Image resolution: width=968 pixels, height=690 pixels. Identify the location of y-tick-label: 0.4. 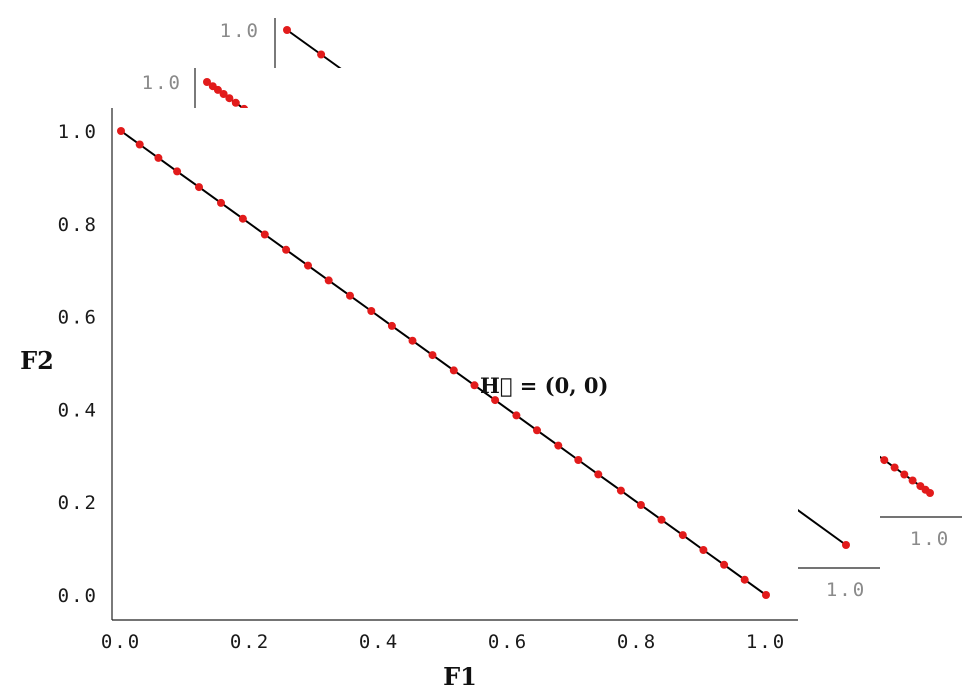
(78, 410).